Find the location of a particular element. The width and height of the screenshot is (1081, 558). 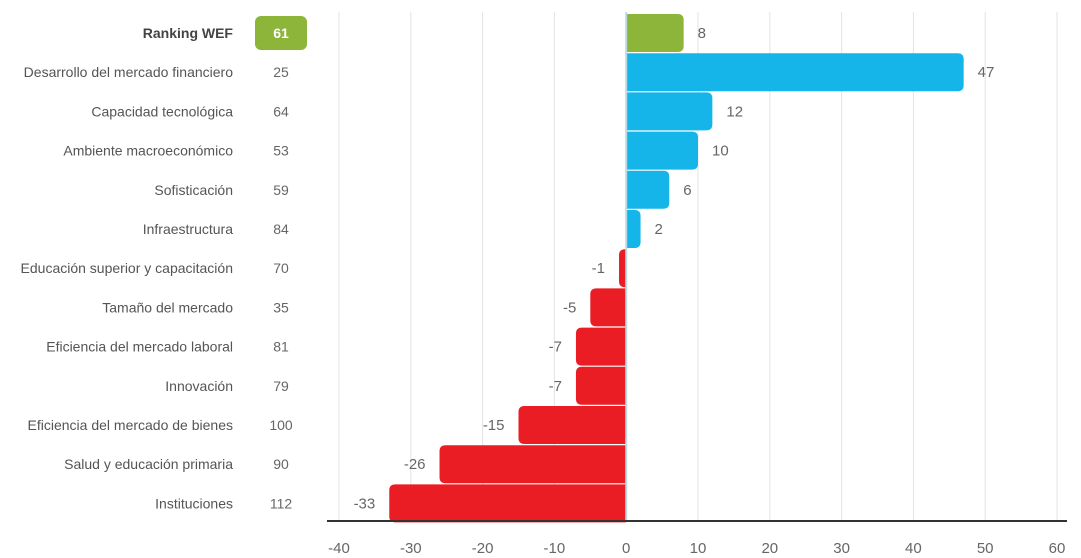

ranking-value: 53 is located at coordinates (281, 151).